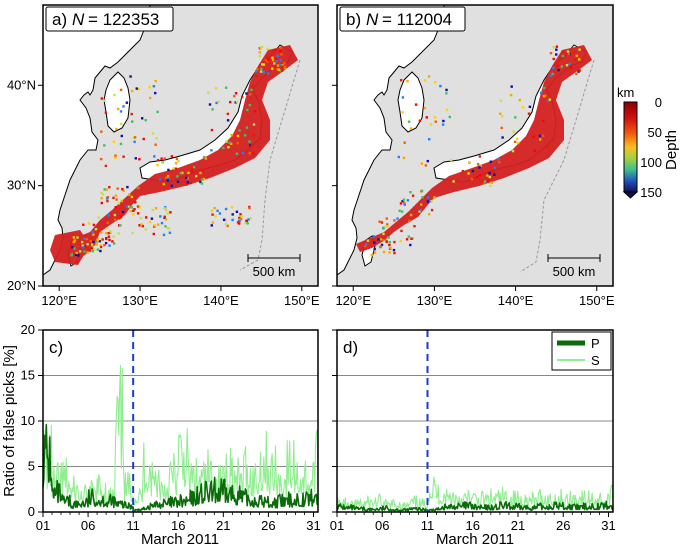 This screenshot has width=685, height=546. I want to click on time-x-tick-label: 11, so click(133, 525).